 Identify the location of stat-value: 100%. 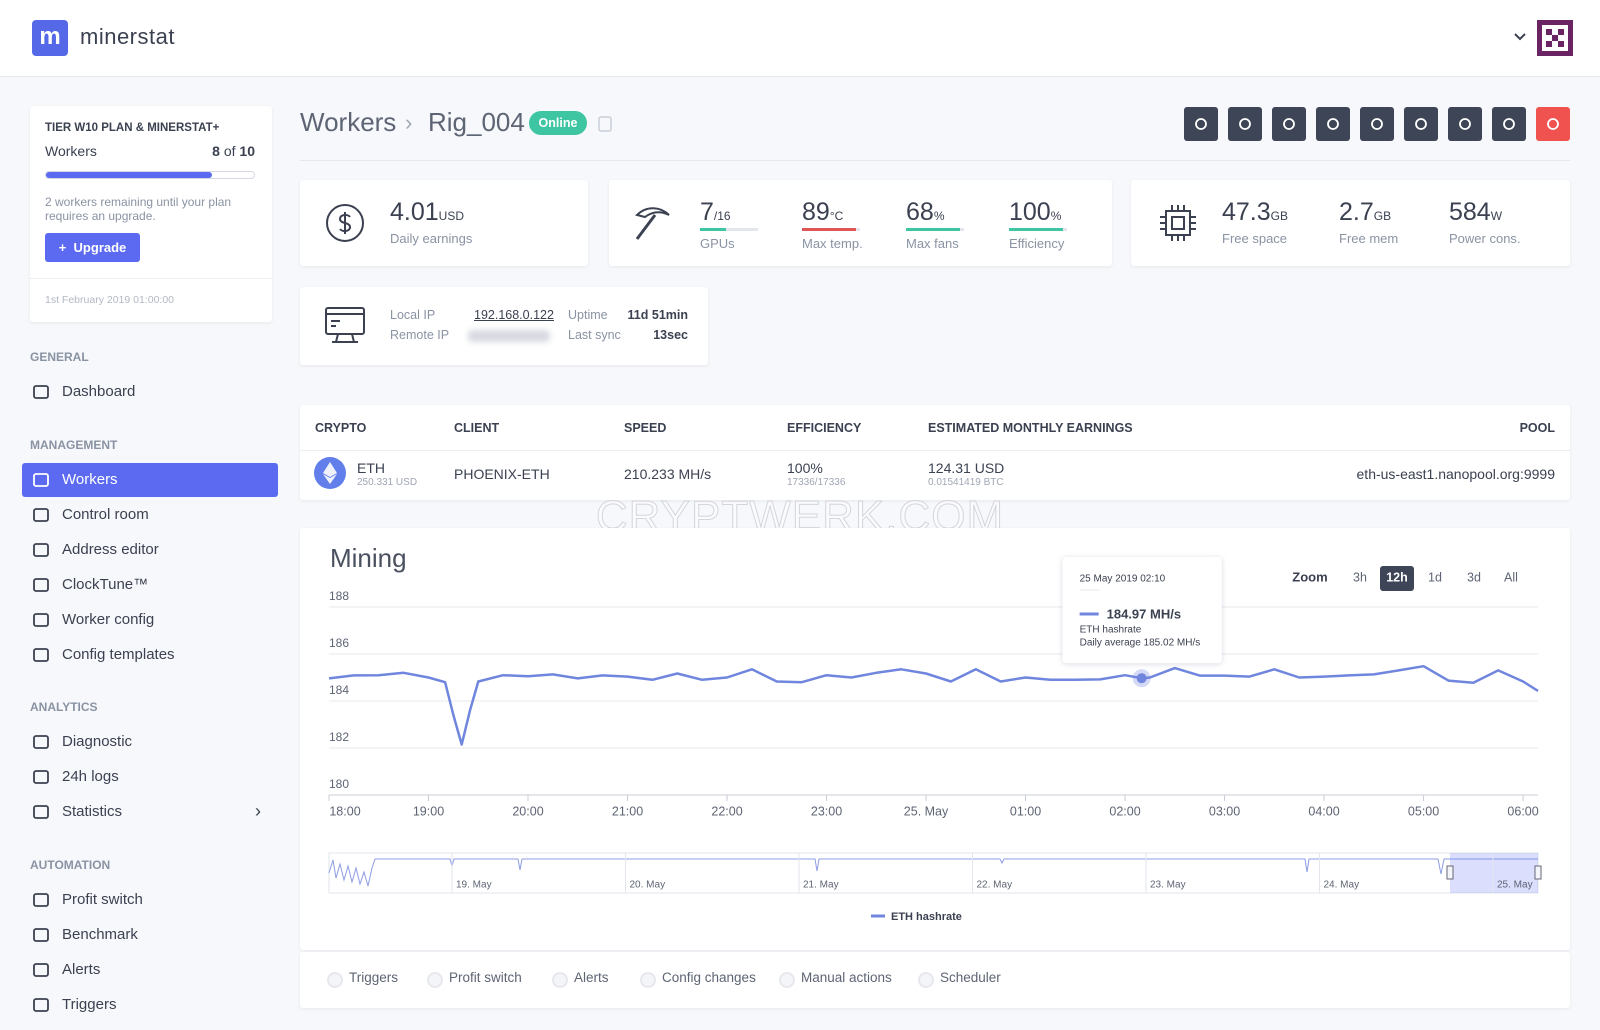
(1035, 212).